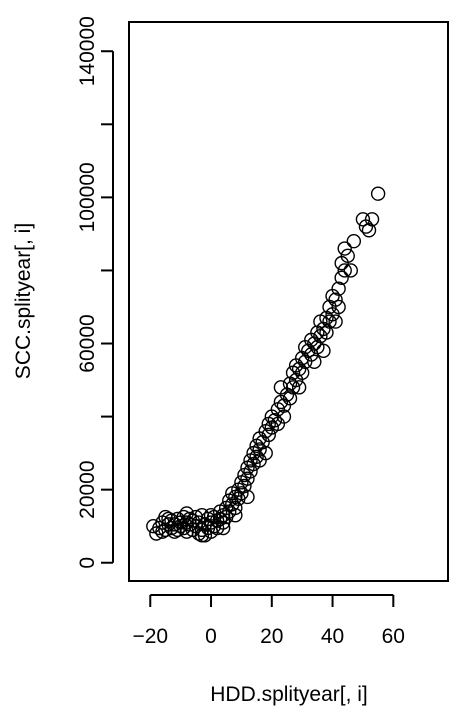 The height and width of the screenshot is (717, 452). I want to click on y-axis-title: SCC.splityear[, i], so click(23, 301).